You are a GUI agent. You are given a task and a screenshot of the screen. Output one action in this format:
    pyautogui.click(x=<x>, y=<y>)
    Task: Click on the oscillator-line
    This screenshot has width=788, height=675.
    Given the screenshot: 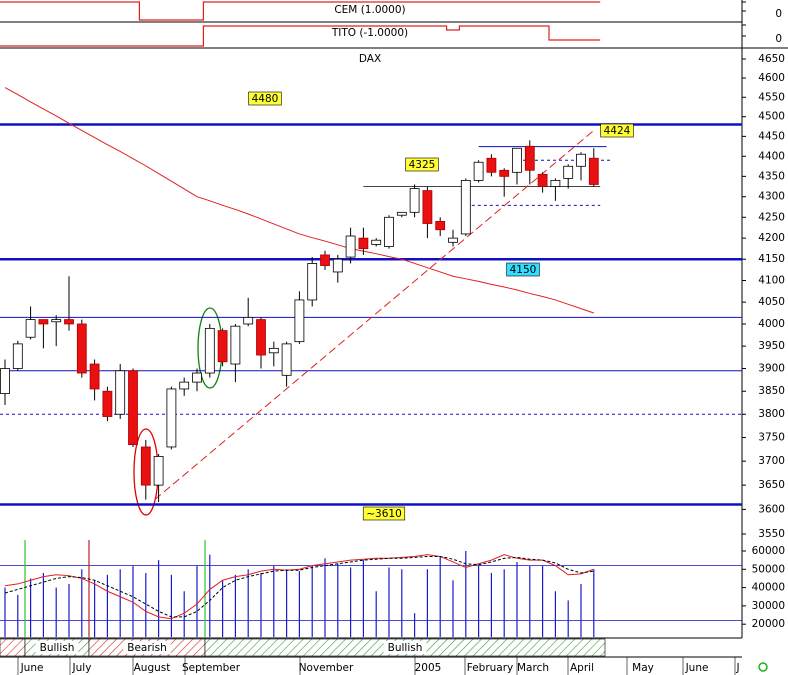 What is the action you would take?
    pyautogui.click(x=299, y=587)
    